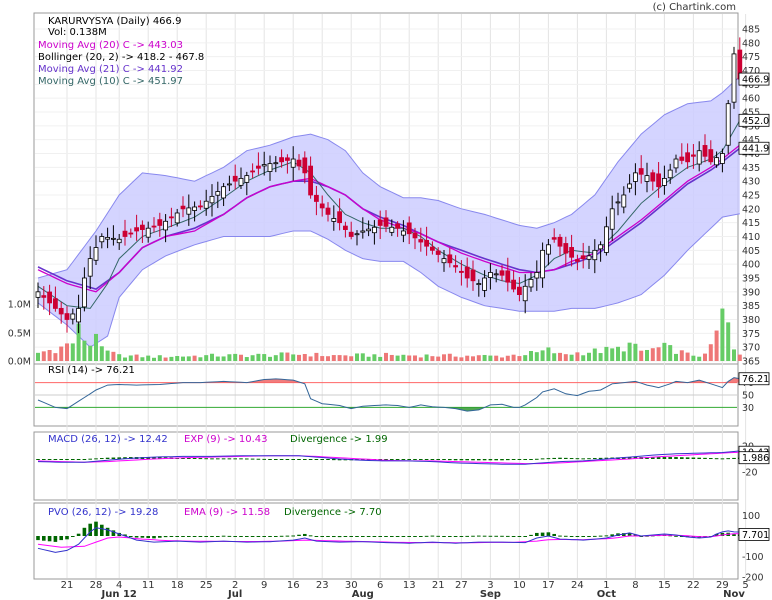 This screenshot has width=772, height=600. What do you see at coordinates (177, 585) in the screenshot?
I see `x-tick-label: 18` at bounding box center [177, 585].